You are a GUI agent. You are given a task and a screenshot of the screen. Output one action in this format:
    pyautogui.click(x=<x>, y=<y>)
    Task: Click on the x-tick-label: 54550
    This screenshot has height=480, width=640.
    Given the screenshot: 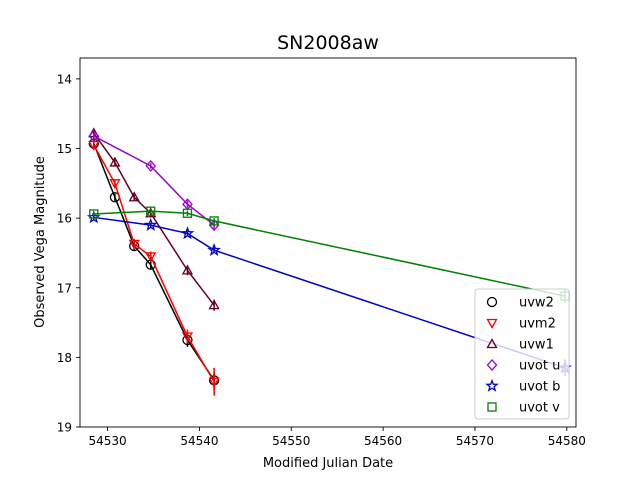 What is the action you would take?
    pyautogui.click(x=291, y=441)
    